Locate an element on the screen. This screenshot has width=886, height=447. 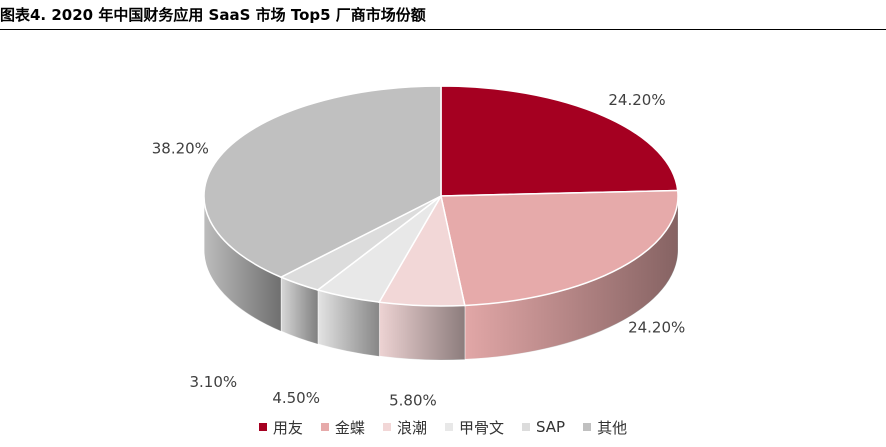
legend-label: 甲骨文 is located at coordinates (481, 427).